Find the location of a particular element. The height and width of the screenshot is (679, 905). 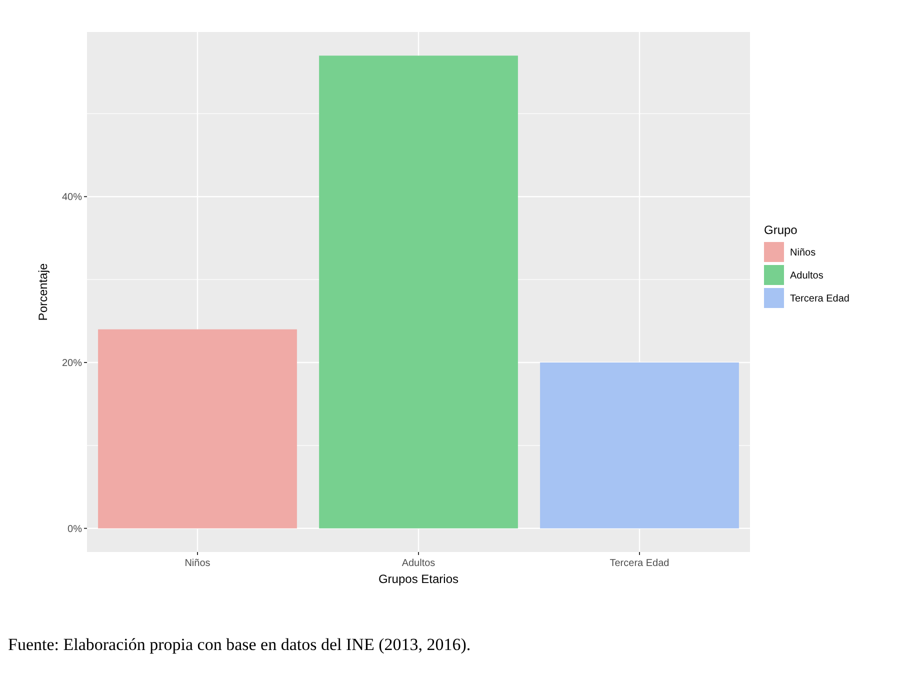

y-axis-title: Porcentaje is located at coordinates (43, 291).